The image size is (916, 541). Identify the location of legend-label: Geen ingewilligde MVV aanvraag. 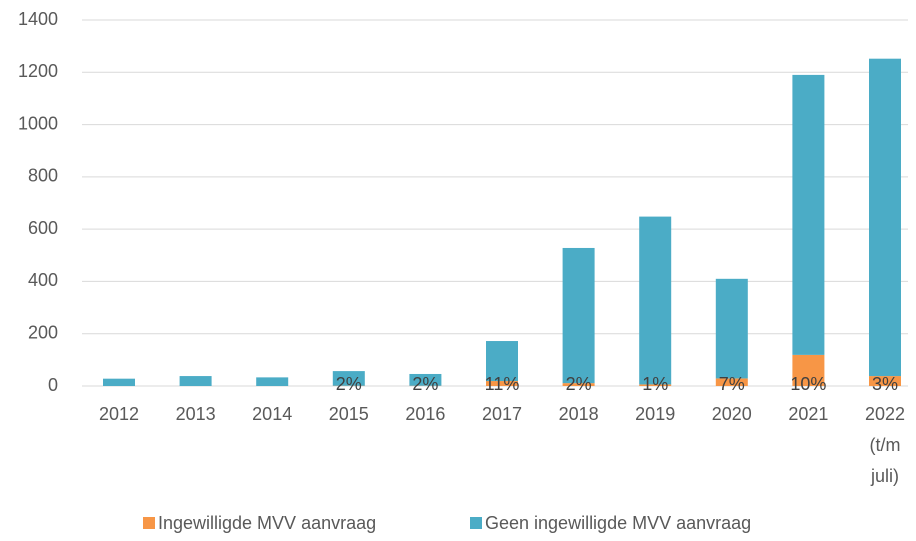
(618, 523).